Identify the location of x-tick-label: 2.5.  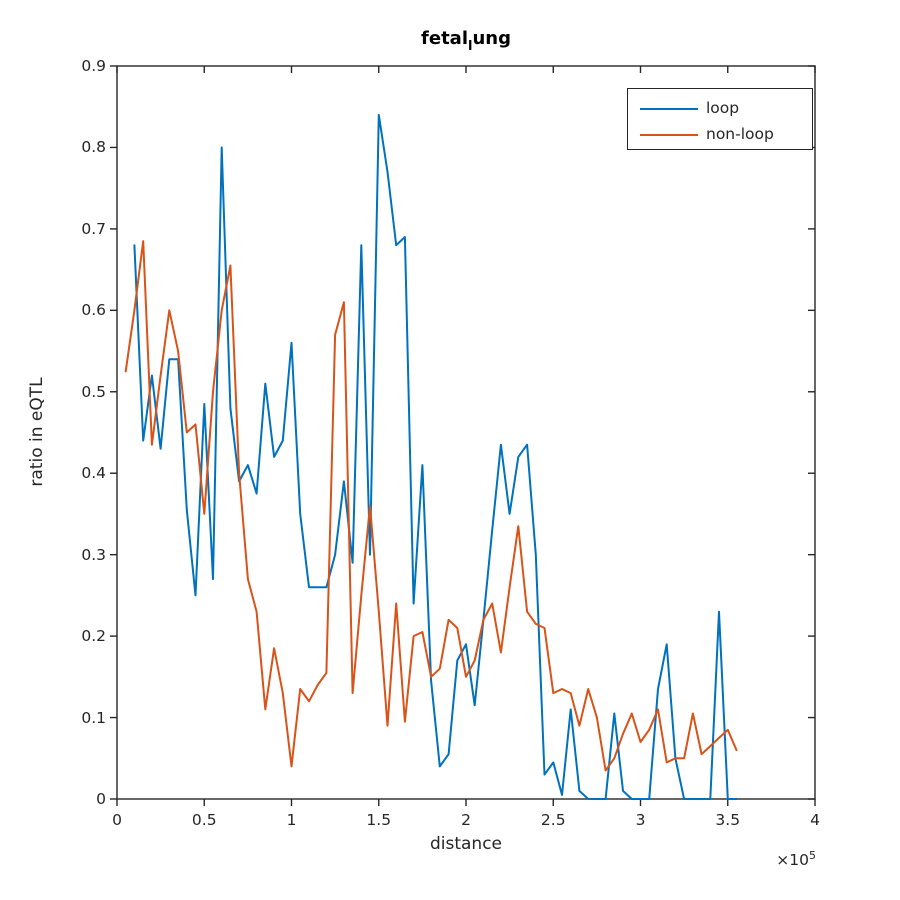
(553, 820).